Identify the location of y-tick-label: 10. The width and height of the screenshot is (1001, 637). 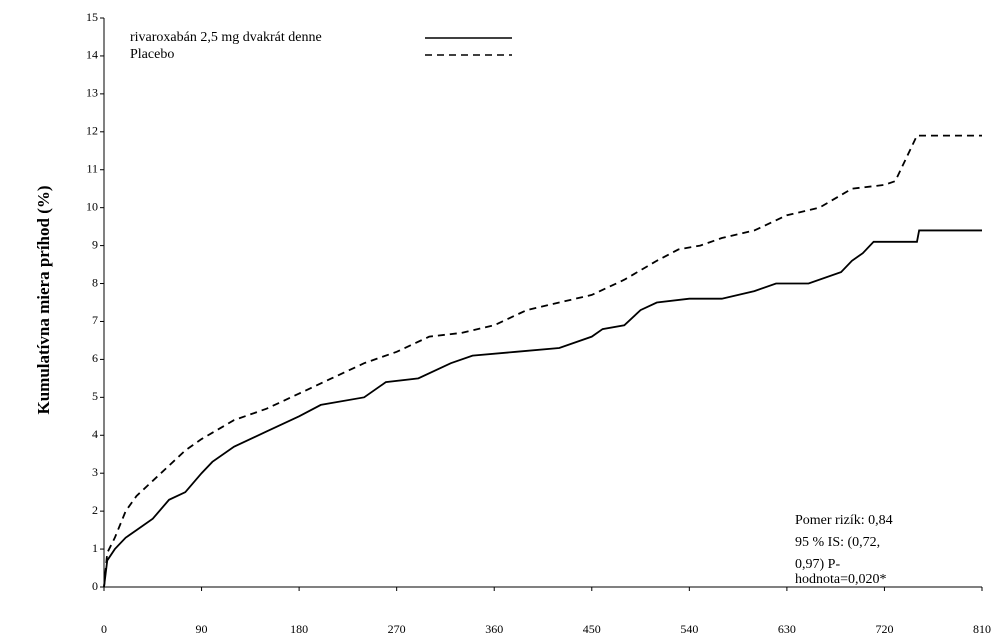
(92, 206).